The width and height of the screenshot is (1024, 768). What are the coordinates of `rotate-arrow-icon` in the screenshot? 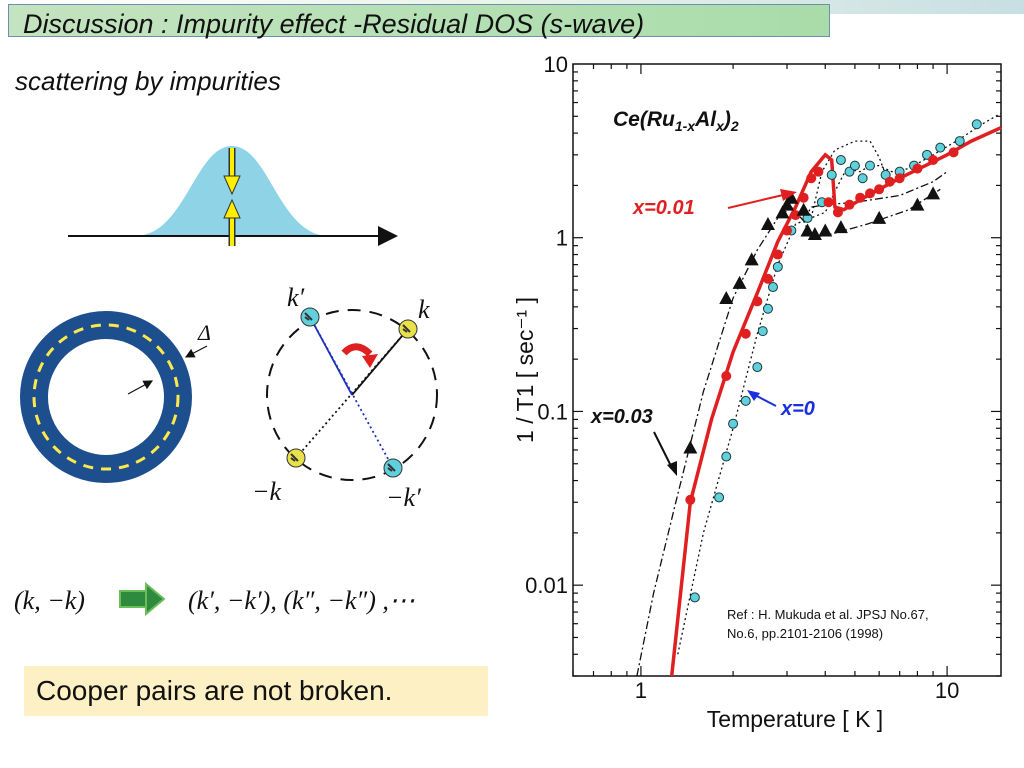 It's located at (359, 355).